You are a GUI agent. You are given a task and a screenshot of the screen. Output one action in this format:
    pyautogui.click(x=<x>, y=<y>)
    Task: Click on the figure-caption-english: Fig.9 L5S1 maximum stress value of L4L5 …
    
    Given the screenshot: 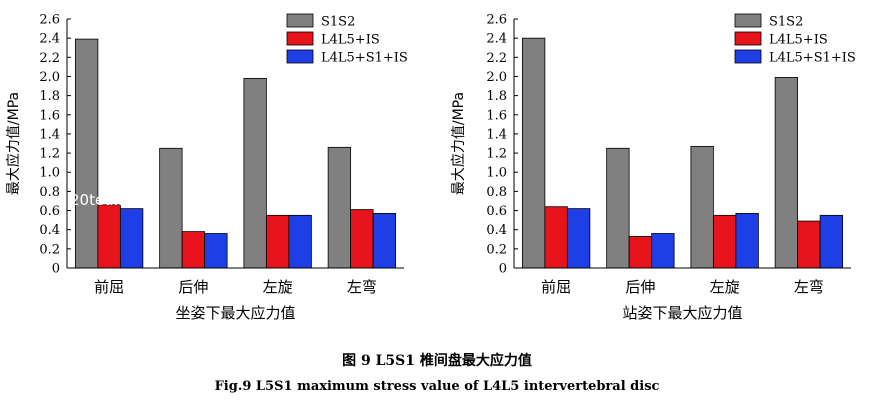 What is the action you would take?
    pyautogui.click(x=437, y=386)
    